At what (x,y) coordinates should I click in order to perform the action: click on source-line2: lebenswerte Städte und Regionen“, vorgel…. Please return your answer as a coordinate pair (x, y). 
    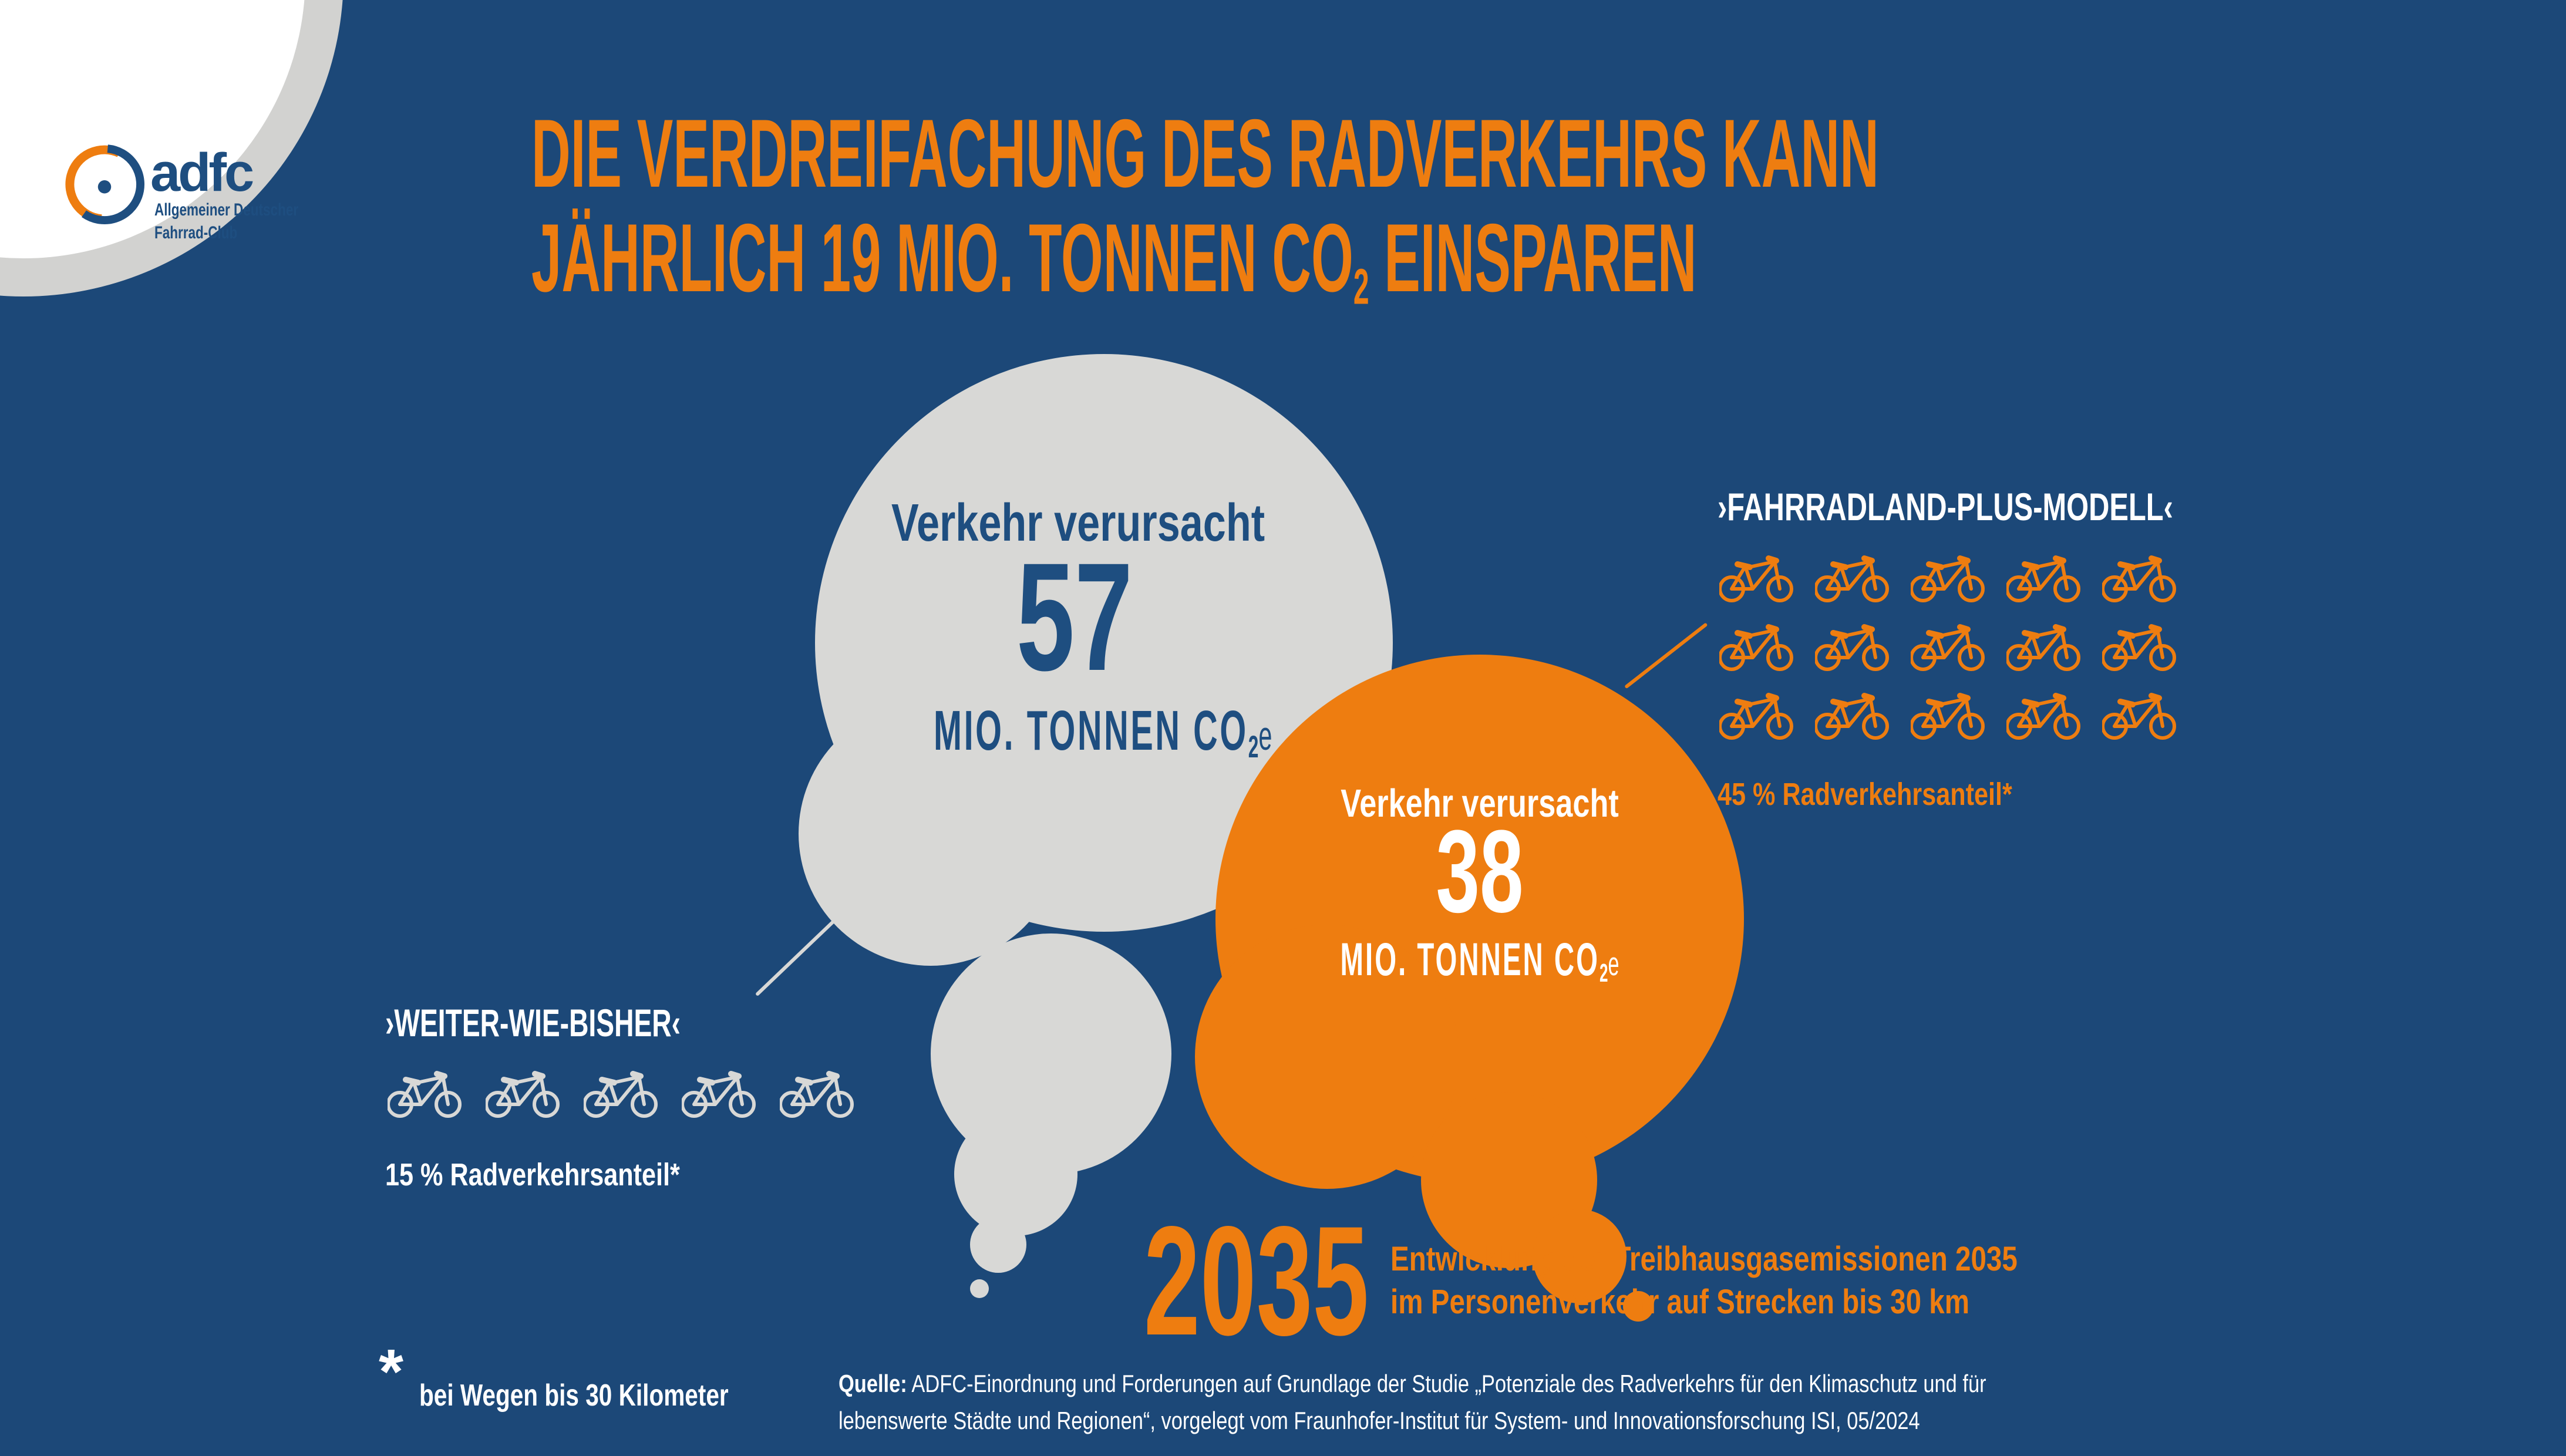
    Looking at the image, I should click on (1379, 1420).